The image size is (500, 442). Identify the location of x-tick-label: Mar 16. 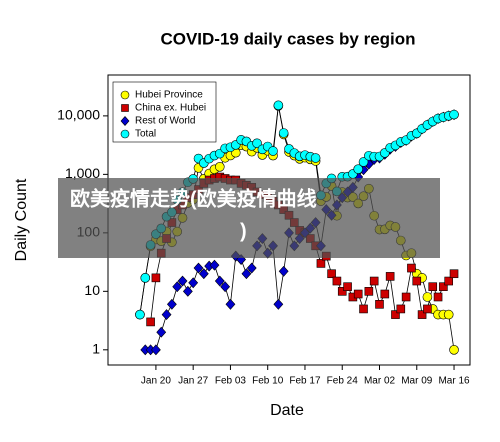
(454, 381).